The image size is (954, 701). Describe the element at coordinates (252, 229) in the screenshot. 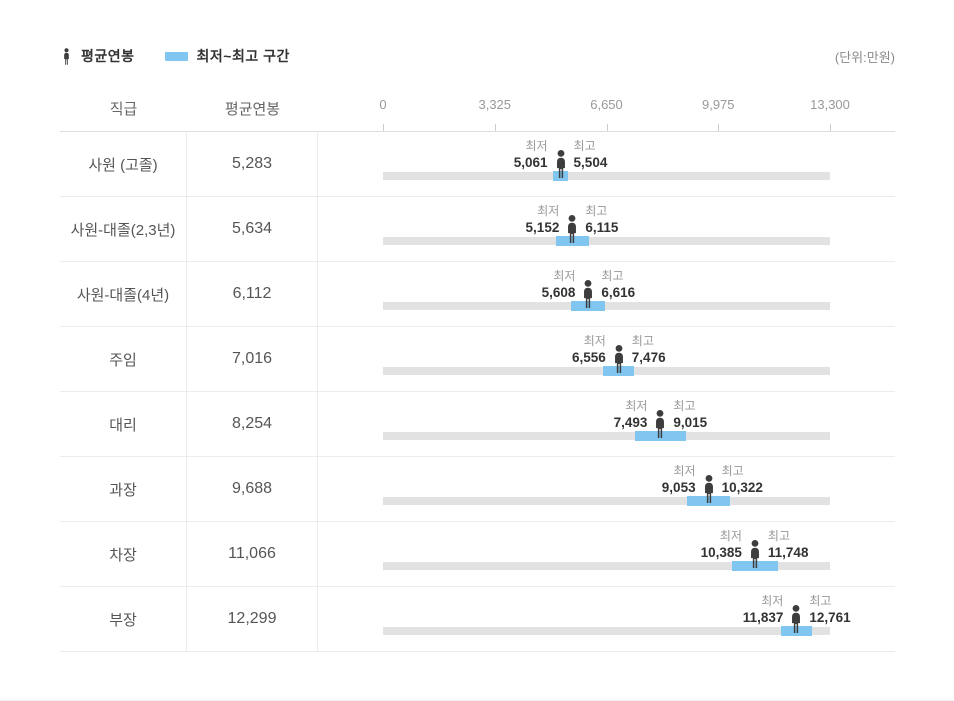

I see `row-avg-salary-value: 5,634` at that location.